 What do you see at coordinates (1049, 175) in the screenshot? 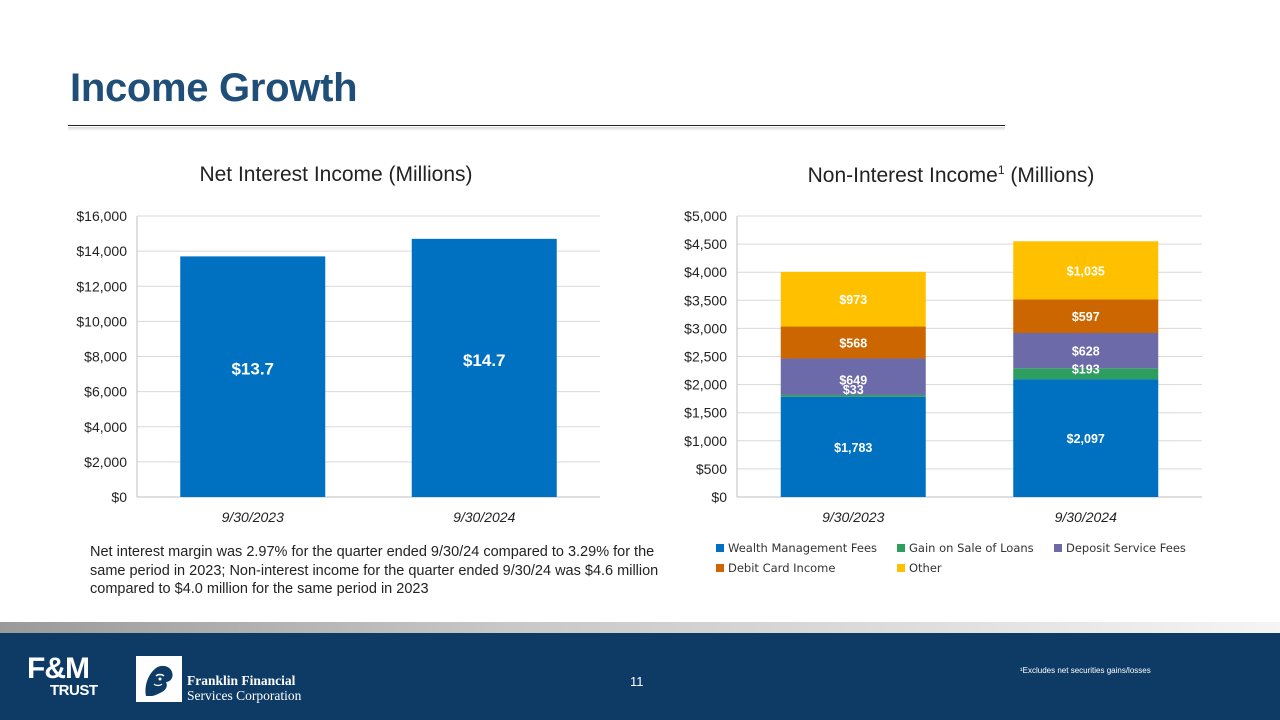
I see `chart-title-suffix: (Millions)` at bounding box center [1049, 175].